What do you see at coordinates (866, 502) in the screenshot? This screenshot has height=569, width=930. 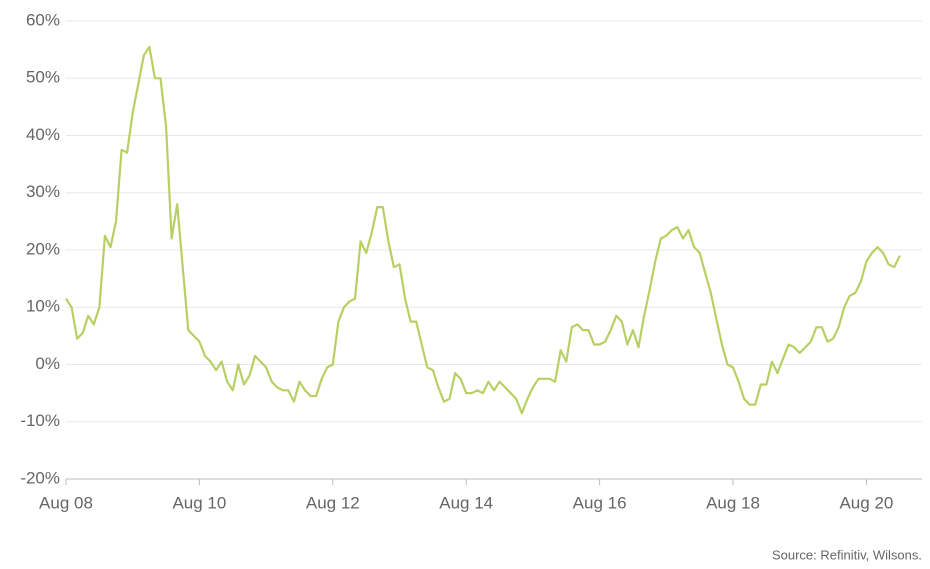 I see `x-tick-label: Aug 20` at bounding box center [866, 502].